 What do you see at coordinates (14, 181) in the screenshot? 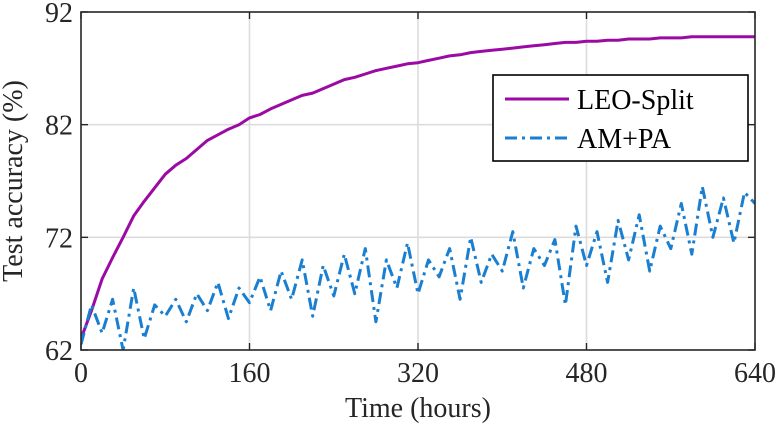
I see `y-axis-title: Test accuracy (%)` at bounding box center [14, 181].